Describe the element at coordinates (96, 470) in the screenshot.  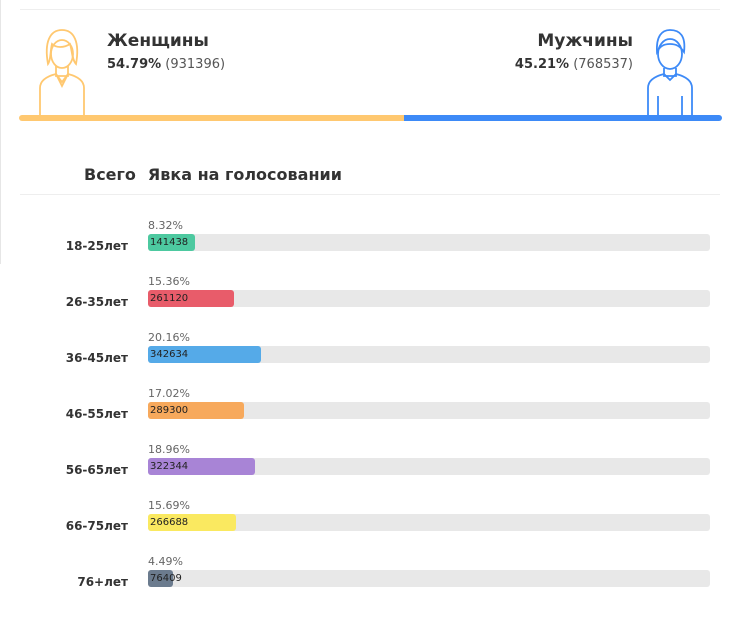
I see `age-label: 56-65лет` at that location.